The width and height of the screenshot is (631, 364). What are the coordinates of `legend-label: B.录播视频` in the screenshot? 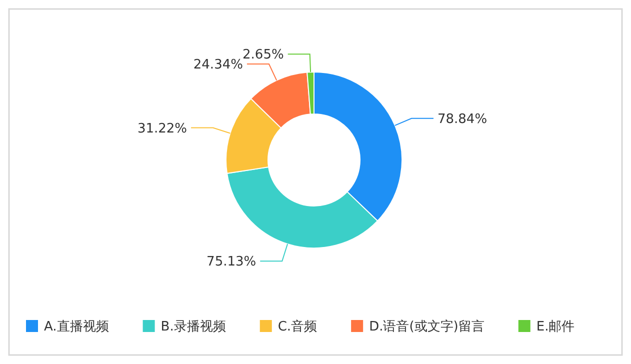 It's located at (193, 327).